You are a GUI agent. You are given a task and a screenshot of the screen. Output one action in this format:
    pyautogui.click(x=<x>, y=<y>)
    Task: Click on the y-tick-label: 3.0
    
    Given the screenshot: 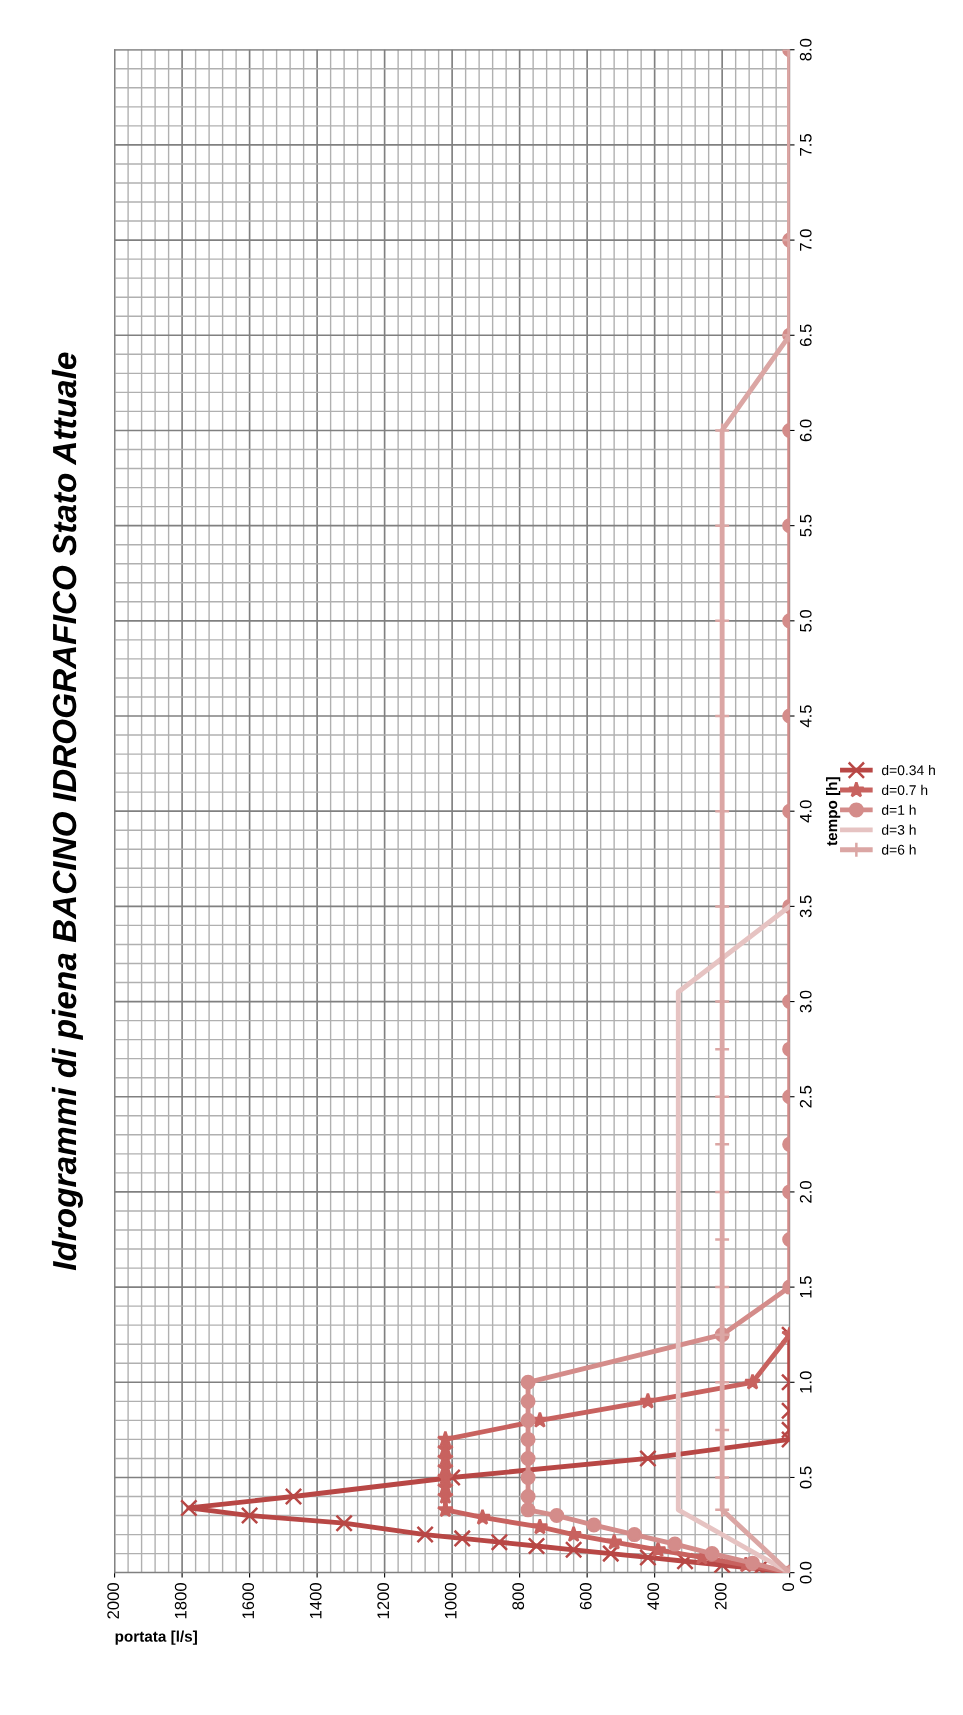 What is the action you would take?
    pyautogui.click(x=805, y=1001)
    